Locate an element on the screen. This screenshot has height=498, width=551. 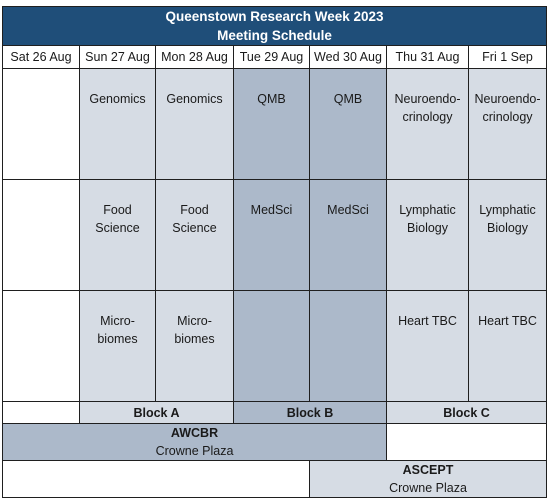
awcbr-venue-cell: AWCBR Crowne Plaza is located at coordinates (194, 442).